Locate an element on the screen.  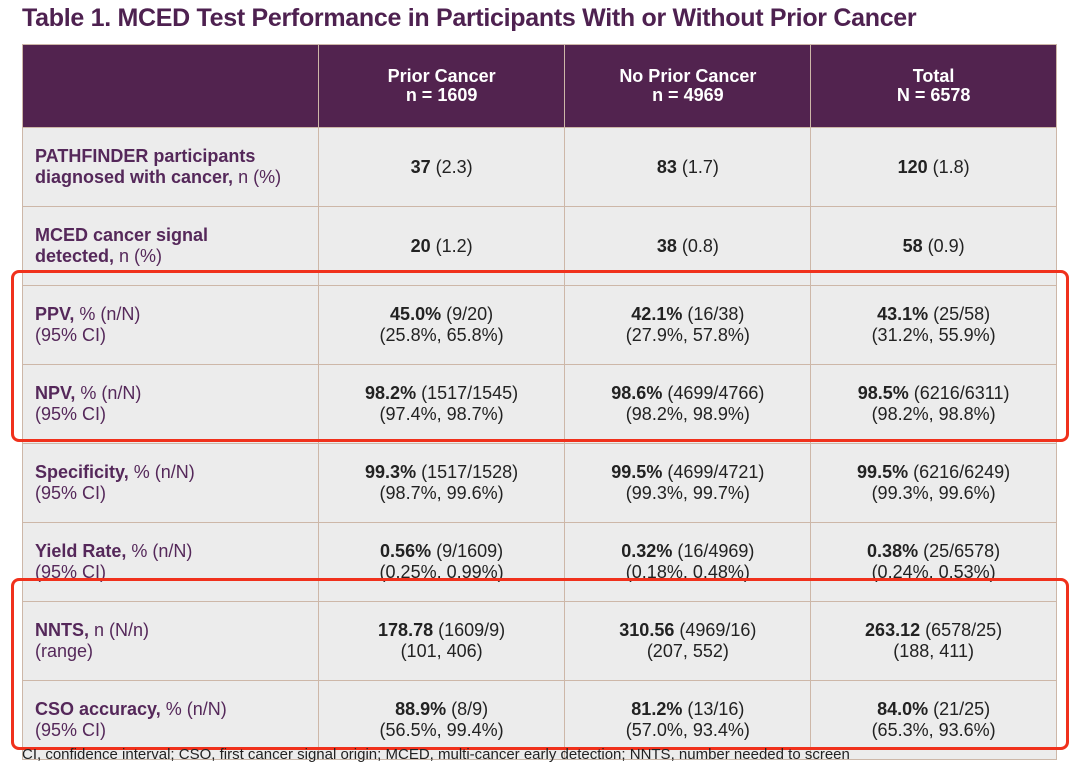
column-header: Total N = 6578 is located at coordinates (933, 86).